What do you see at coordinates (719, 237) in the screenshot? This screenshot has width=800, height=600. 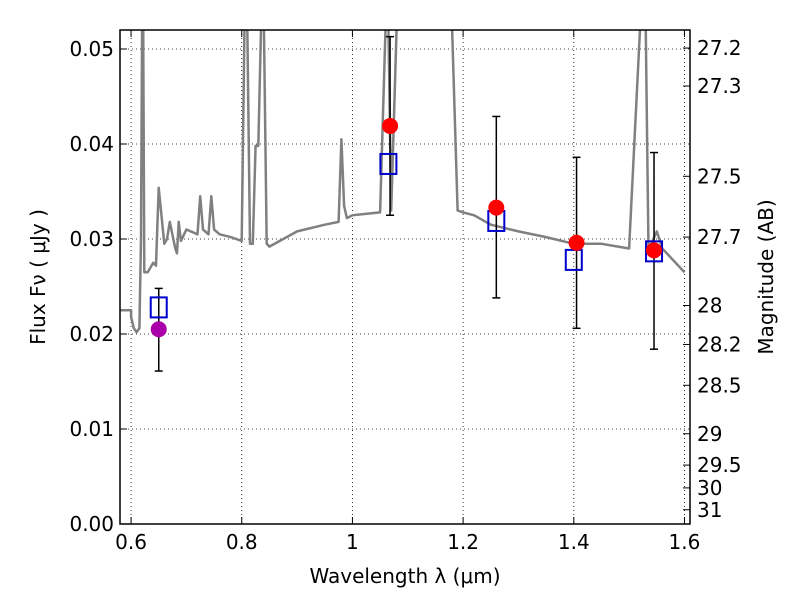 I see `right-tick-label: 27.7` at bounding box center [719, 237].